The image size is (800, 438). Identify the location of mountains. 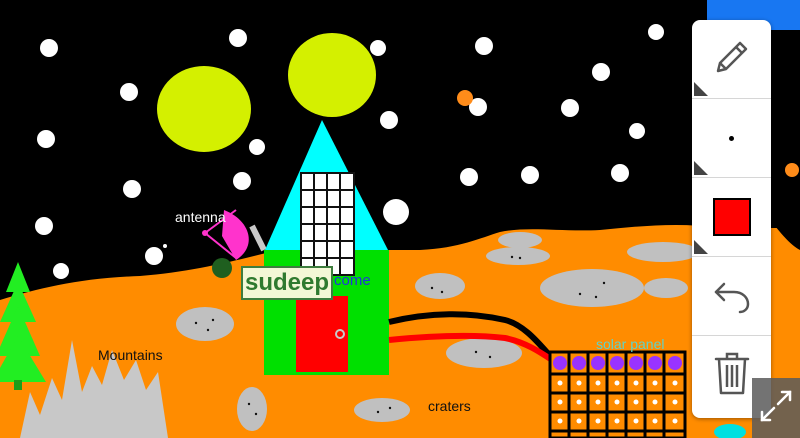
(94, 389).